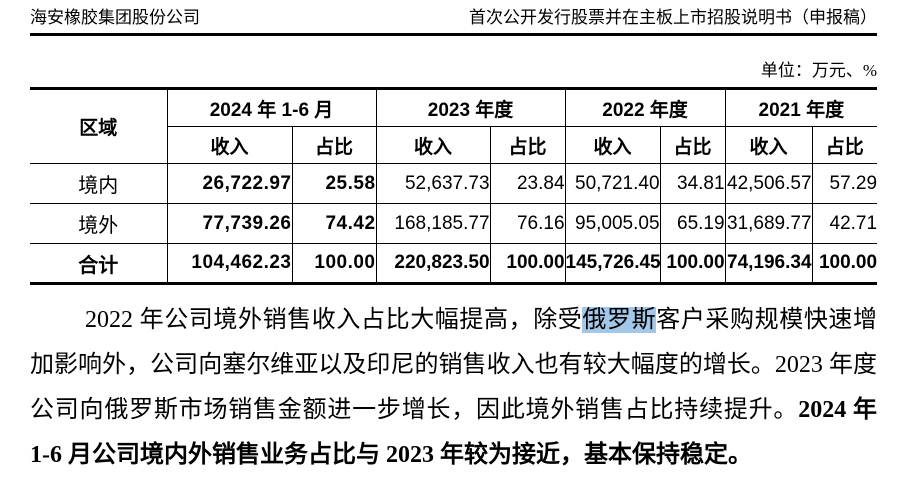 The height and width of the screenshot is (492, 907). Describe the element at coordinates (692, 183) in the screenshot. I see `table-cell: 34.81` at that location.